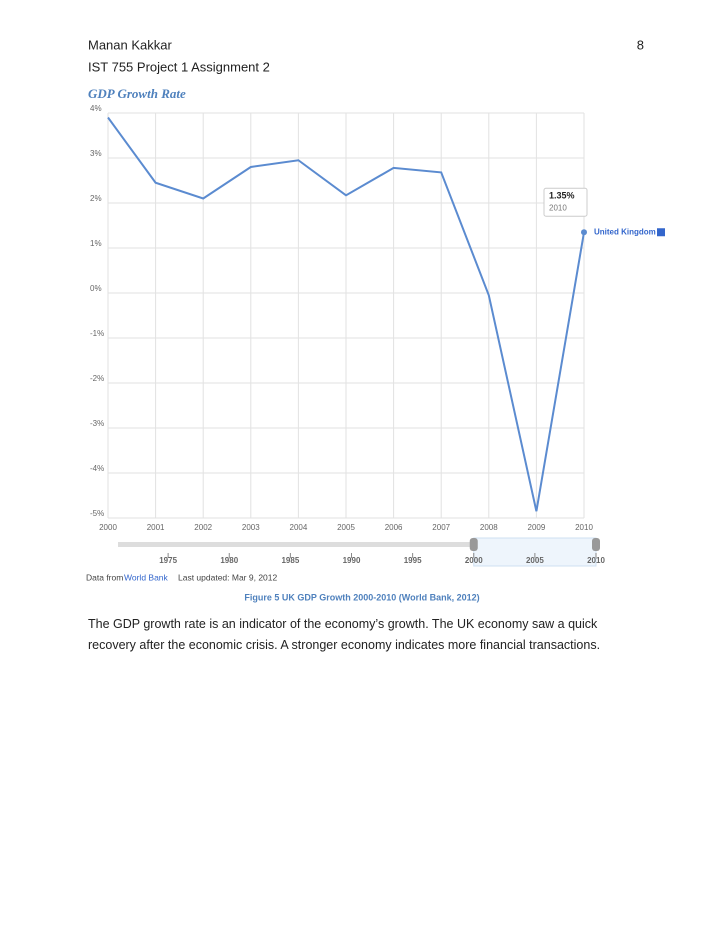 The width and height of the screenshot is (728, 943). I want to click on last-updated: Last updated: Mar 9, 2012, so click(228, 577).